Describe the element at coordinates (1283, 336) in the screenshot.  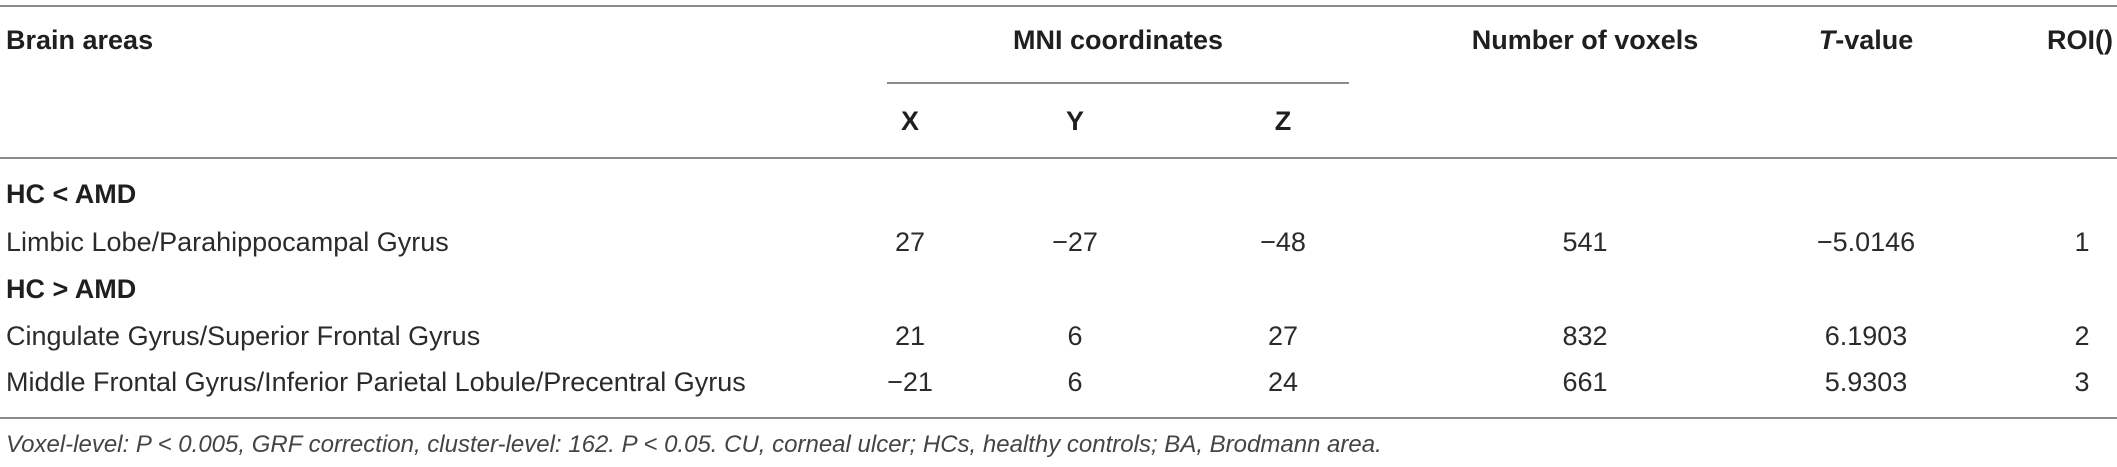
I see `row-z: 27` at that location.